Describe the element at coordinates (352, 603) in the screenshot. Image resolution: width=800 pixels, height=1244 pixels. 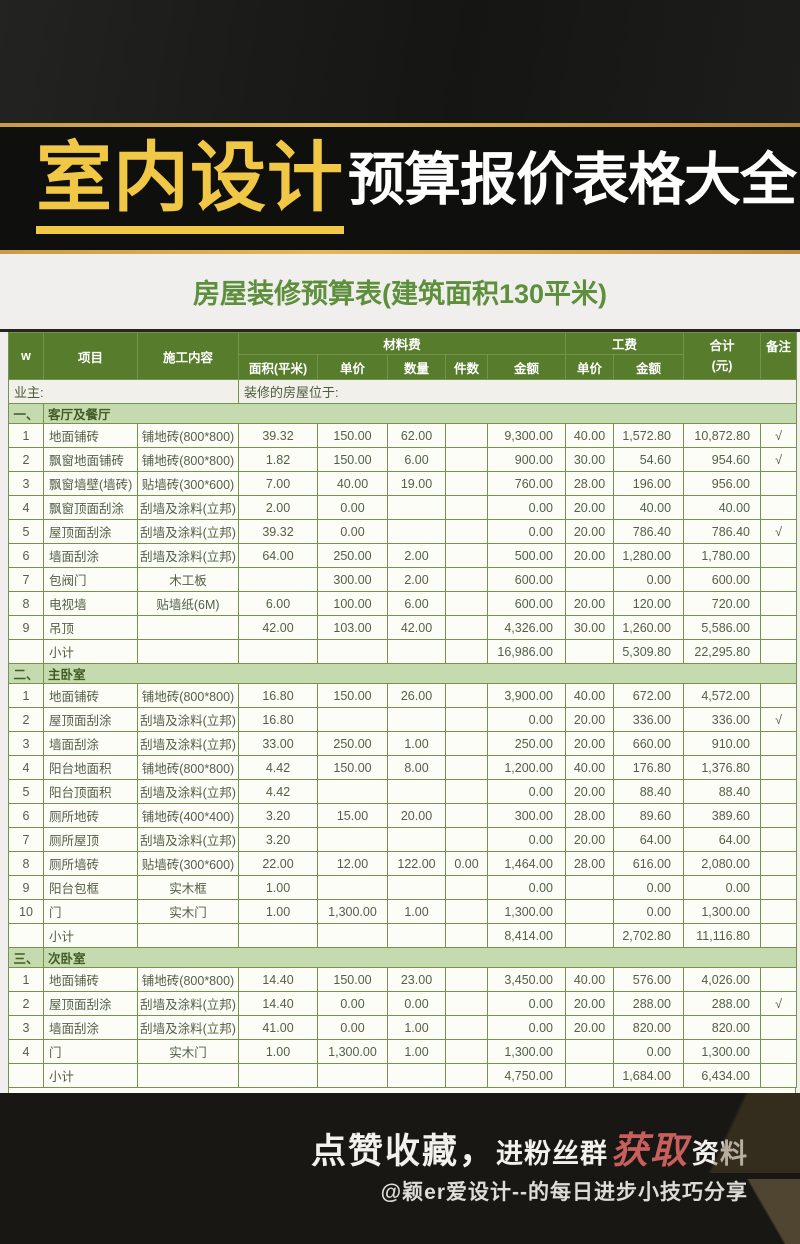
I see `unit-price-cell: 100.00` at that location.